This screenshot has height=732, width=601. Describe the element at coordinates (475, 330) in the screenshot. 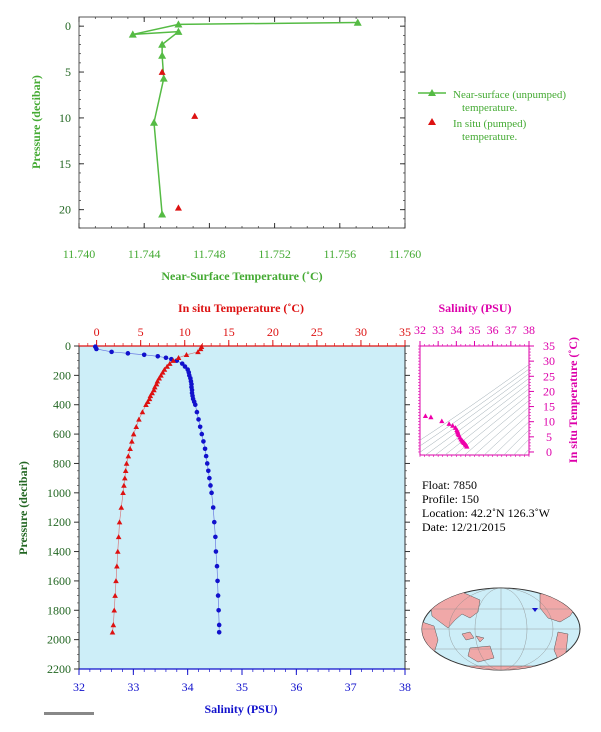

I see `ts-x-tick-label: 35` at that location.